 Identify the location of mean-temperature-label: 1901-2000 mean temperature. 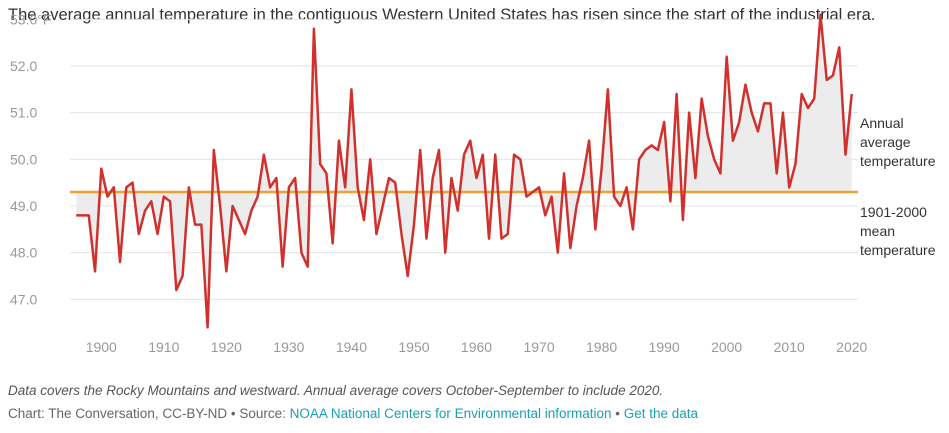
(898, 231).